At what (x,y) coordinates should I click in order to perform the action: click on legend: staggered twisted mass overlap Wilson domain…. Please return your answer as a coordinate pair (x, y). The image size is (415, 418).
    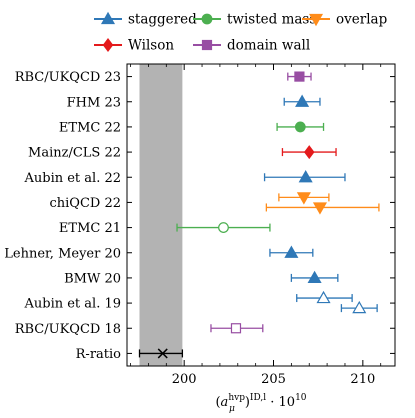
    Looking at the image, I should click on (240, 33).